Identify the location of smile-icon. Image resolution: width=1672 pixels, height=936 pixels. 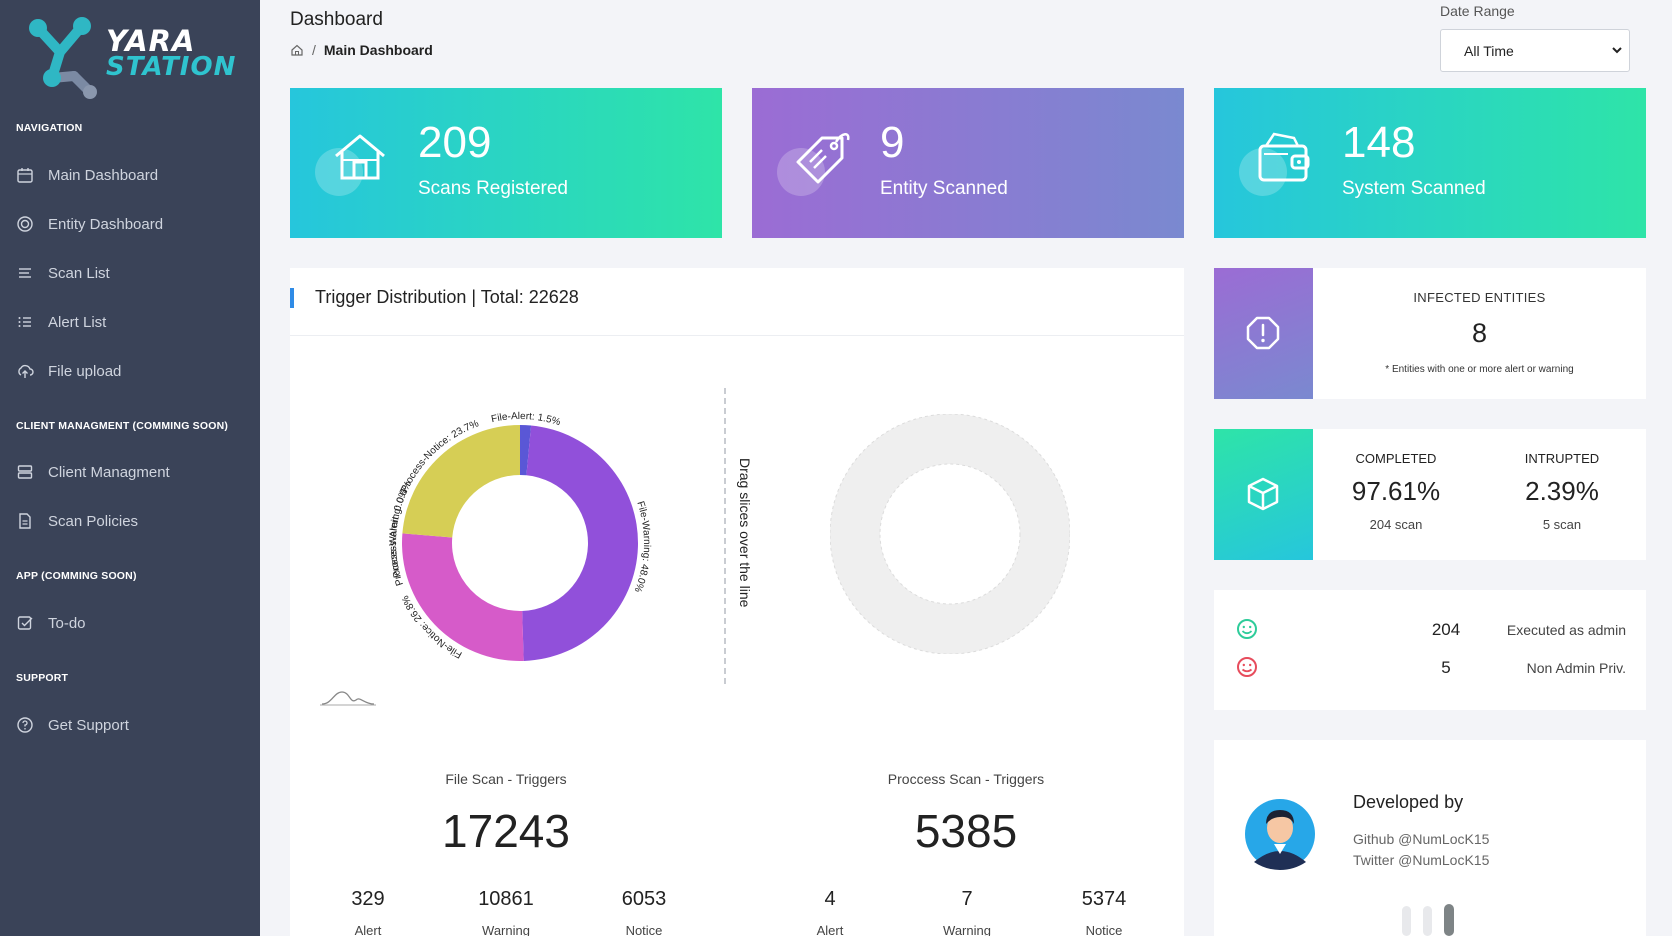
(1247, 629).